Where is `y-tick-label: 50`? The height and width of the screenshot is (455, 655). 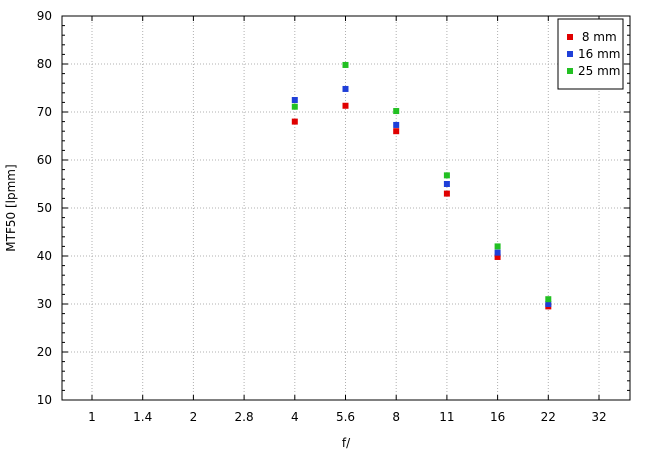
y-tick-label: 50 is located at coordinates (44, 208).